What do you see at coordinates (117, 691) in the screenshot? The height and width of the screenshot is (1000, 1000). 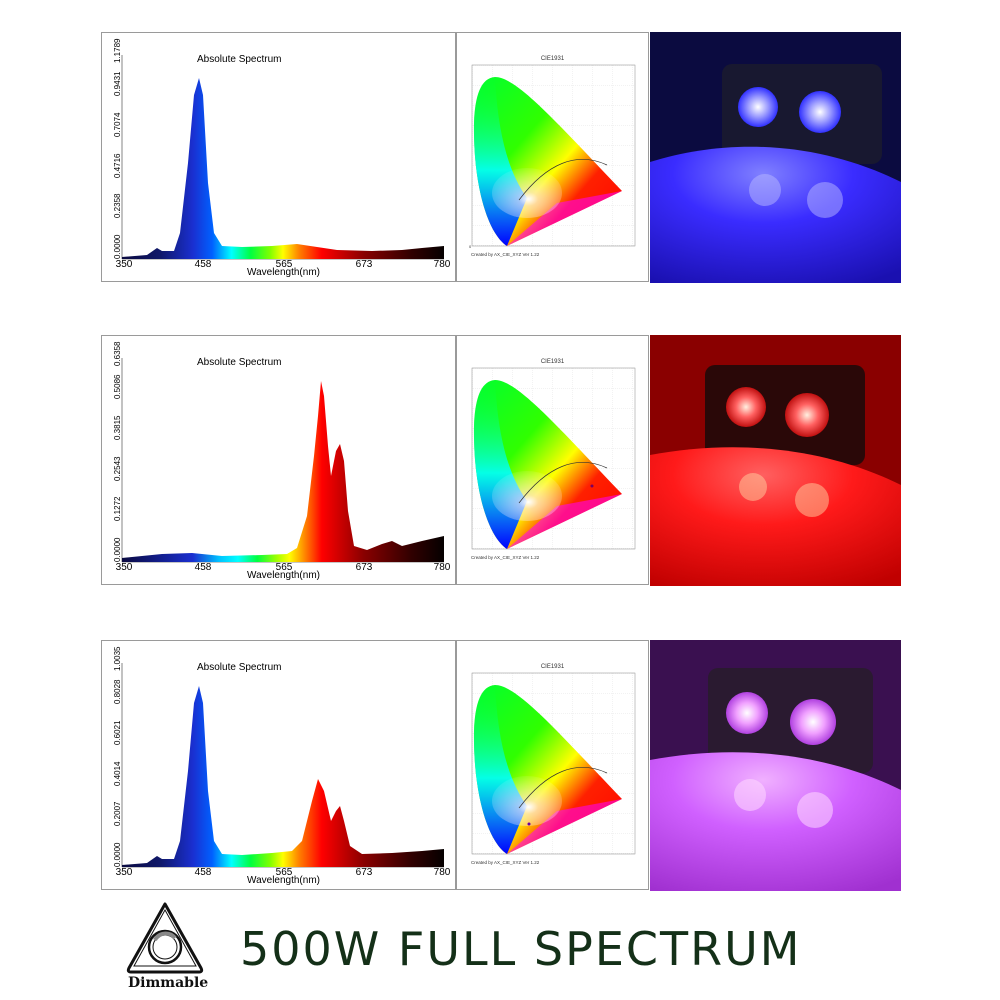 I see `y-tick: 0.8028` at bounding box center [117, 691].